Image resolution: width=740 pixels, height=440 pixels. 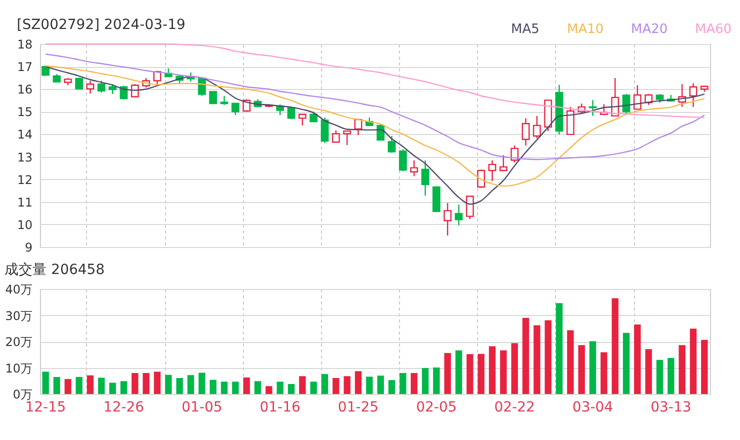 I want to click on chart-title: [SZ002792] 2024-03-19, so click(x=101, y=25).